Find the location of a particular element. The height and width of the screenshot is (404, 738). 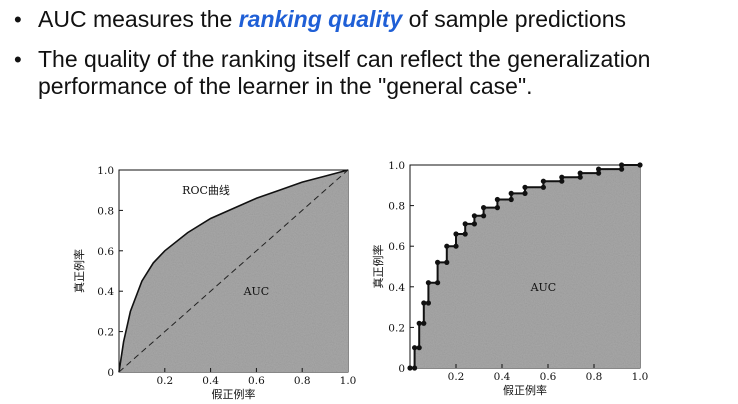

bullet-text-after: of sample predictions is located at coordinates (514, 19).